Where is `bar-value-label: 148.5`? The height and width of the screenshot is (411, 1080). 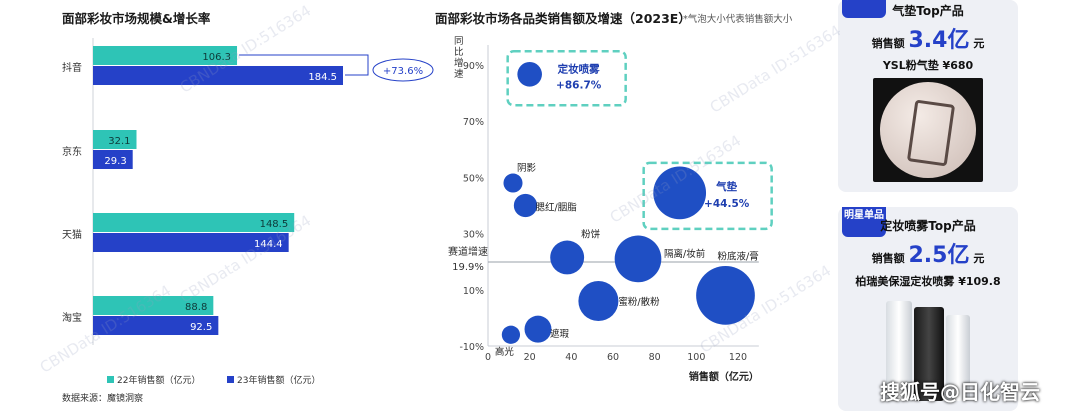
bar-value-label: 148.5 is located at coordinates (274, 224).